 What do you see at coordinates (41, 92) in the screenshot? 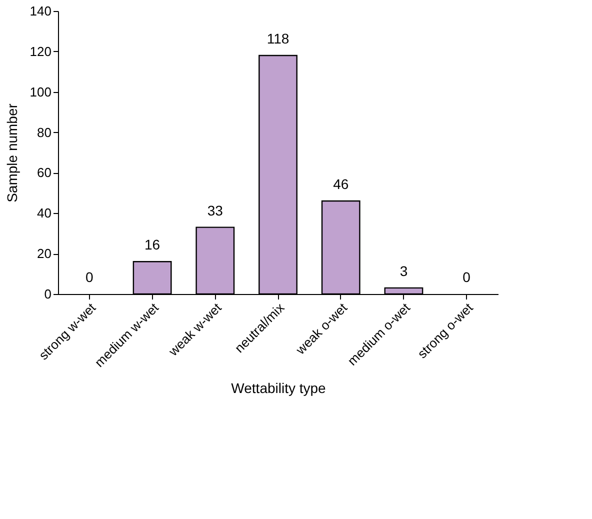
I see `y-tick-label: 100` at bounding box center [41, 92].